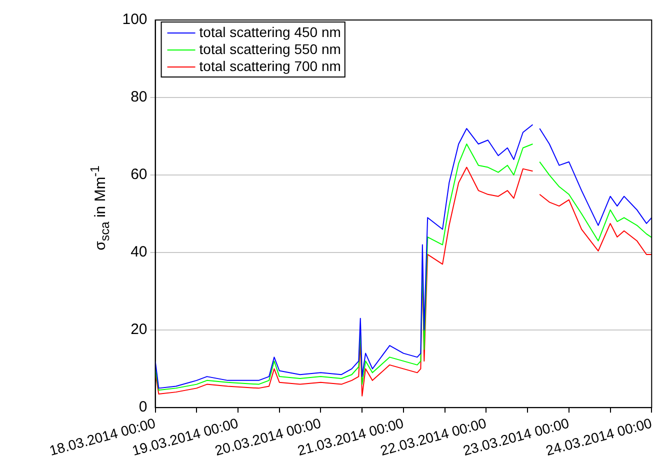 The height and width of the screenshot is (471, 667). What do you see at coordinates (270, 66) in the screenshot?
I see `legend-label: total scattering 700 nm` at bounding box center [270, 66].